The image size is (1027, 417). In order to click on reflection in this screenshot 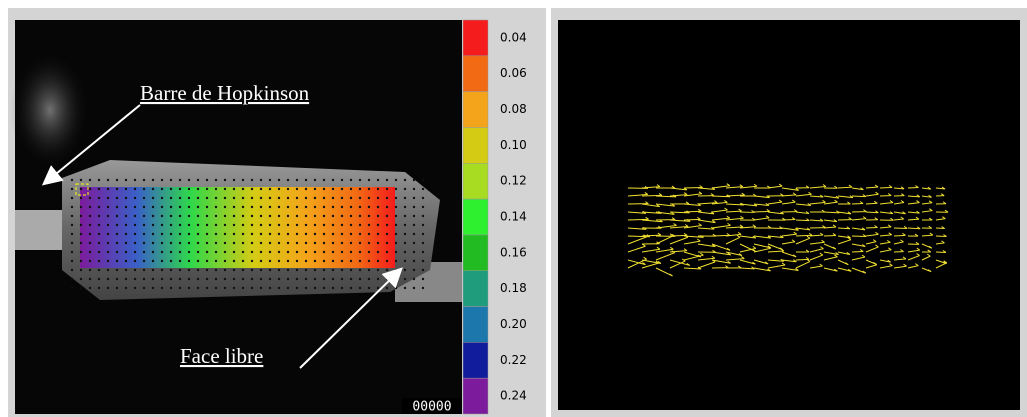, I will do `click(50, 110)`.